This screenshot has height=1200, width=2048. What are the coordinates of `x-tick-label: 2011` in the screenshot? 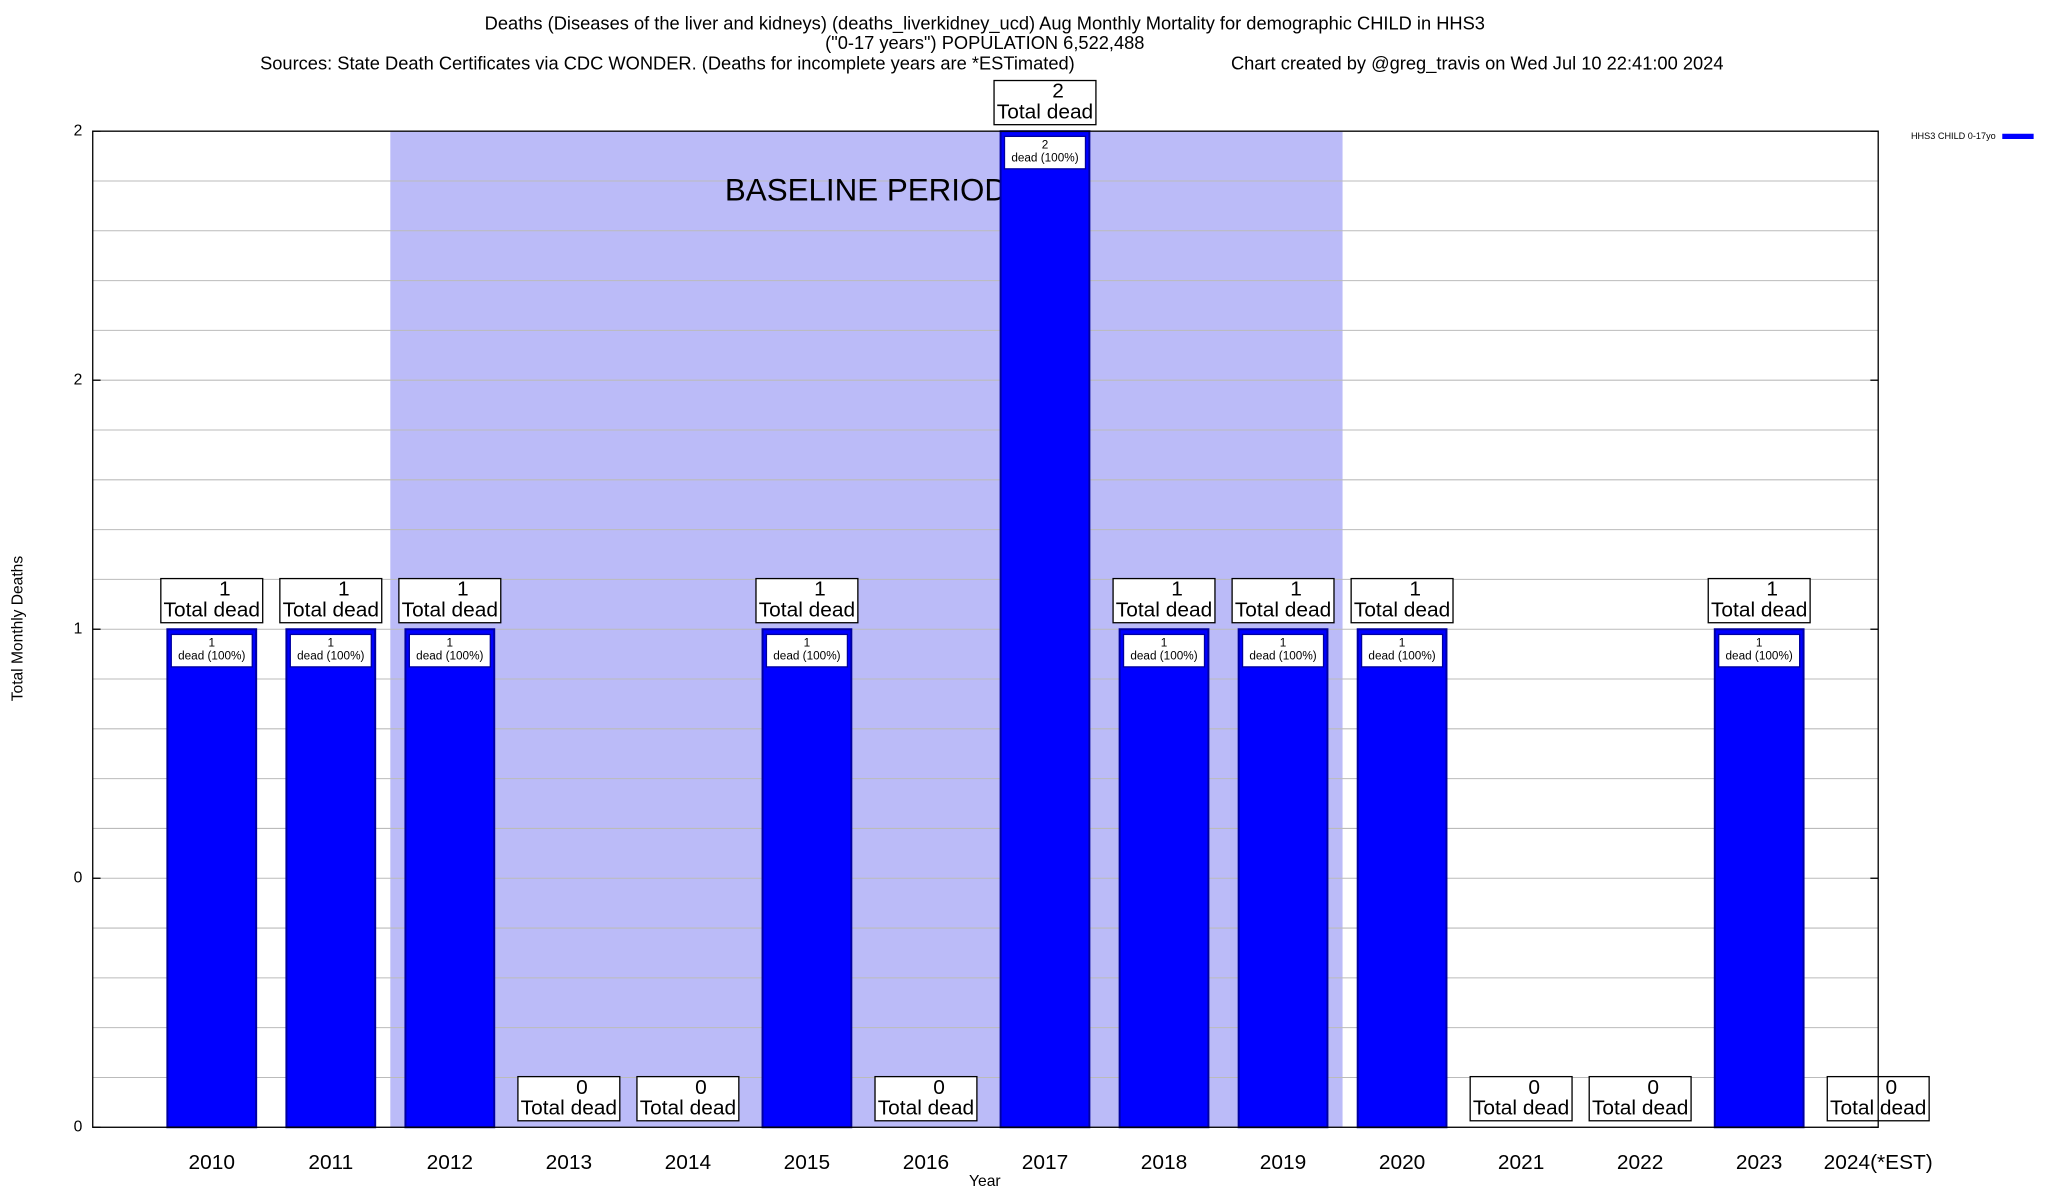 It's located at (330, 1162).